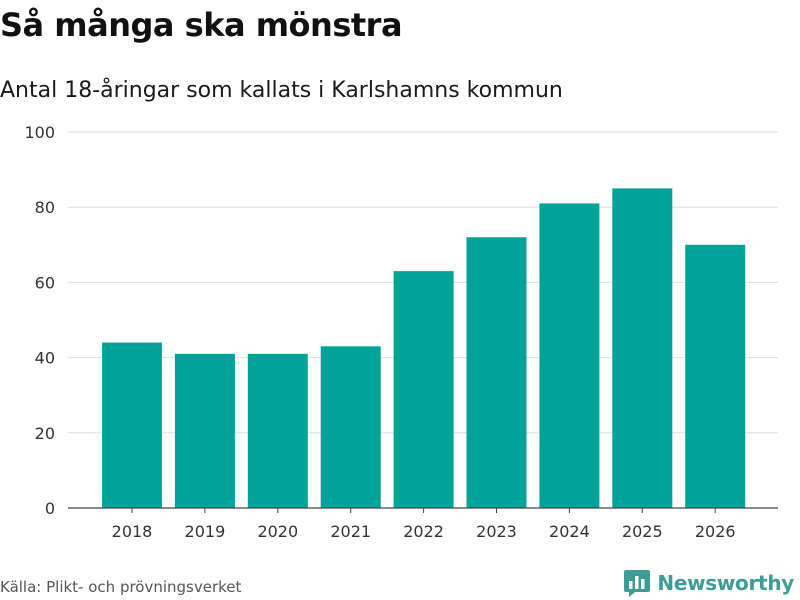  I want to click on x-axis-ticks: 2018 2019 2020 2021 2022 2023 2024 2025 2026, so click(424, 524).